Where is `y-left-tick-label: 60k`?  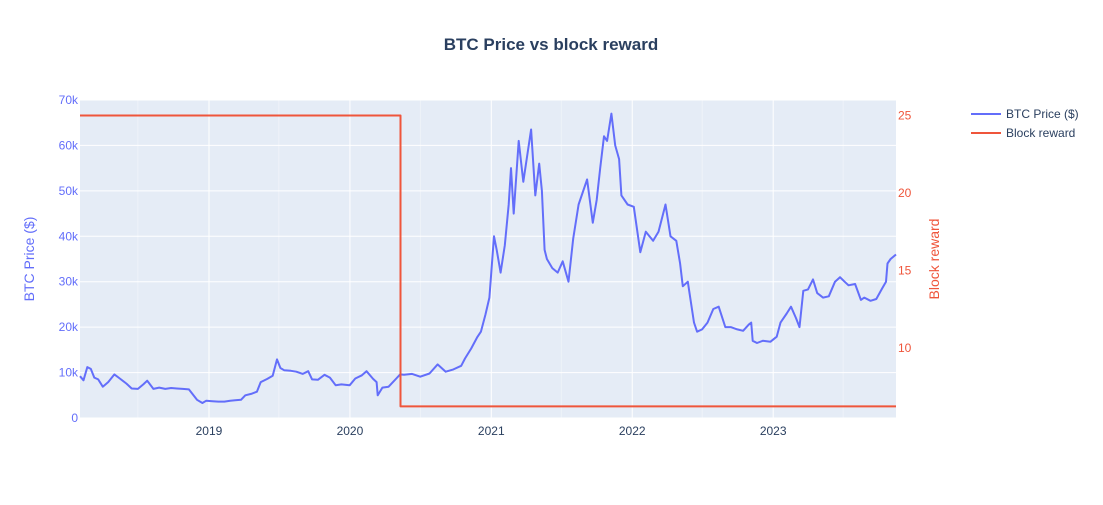 y-left-tick-label: 60k is located at coordinates (69, 145).